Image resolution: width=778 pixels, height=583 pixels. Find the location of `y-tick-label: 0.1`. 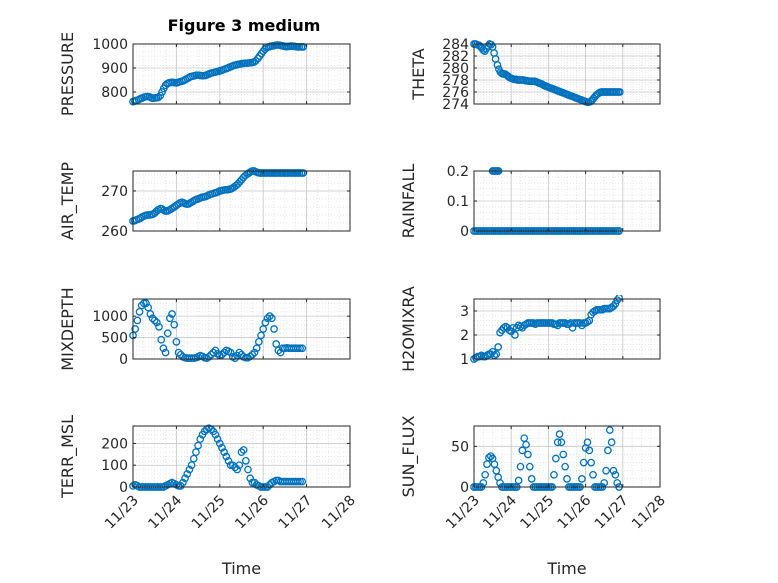

y-tick-label: 0.1 is located at coordinates (458, 202).